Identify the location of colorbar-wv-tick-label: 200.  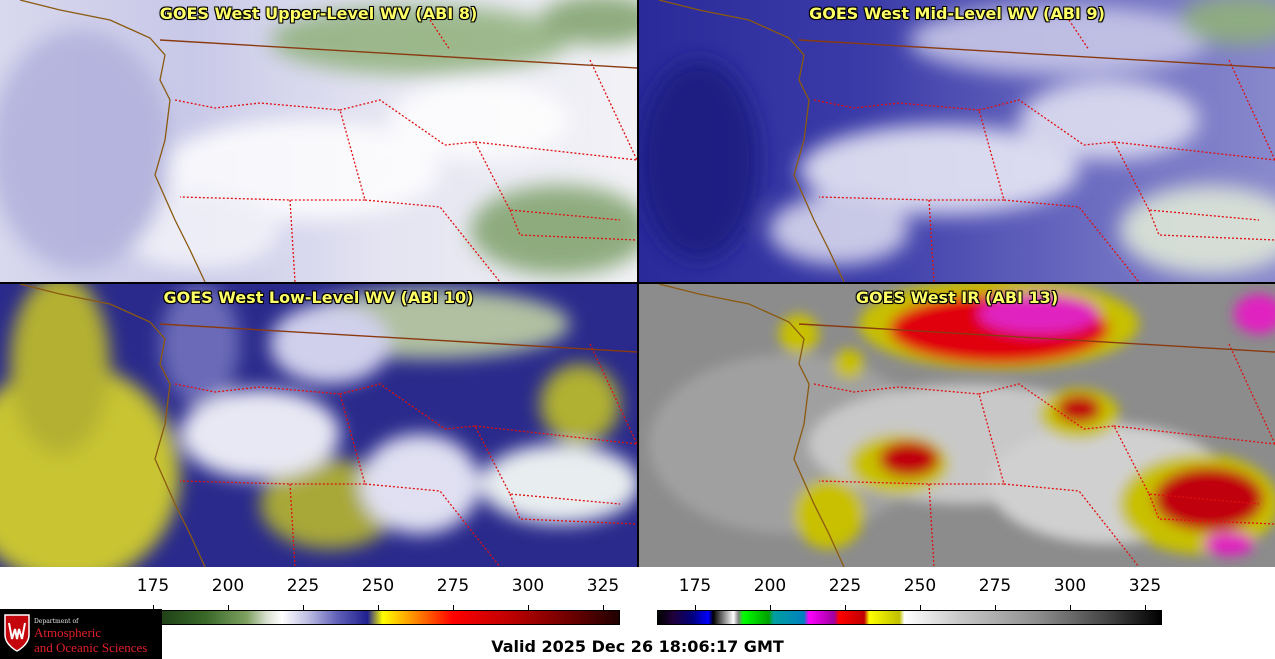
(228, 586).